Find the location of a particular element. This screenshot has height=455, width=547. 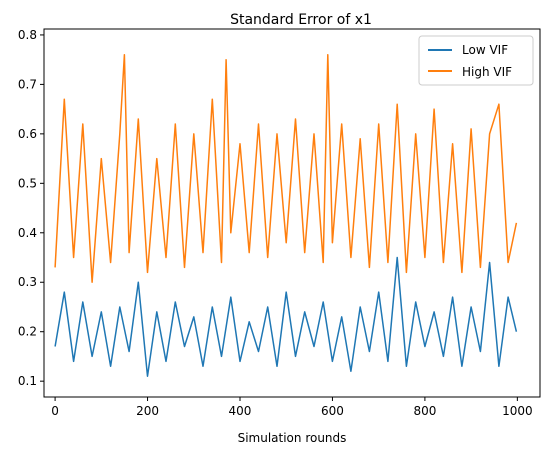

x-tick-label: 200 is located at coordinates (147, 411).